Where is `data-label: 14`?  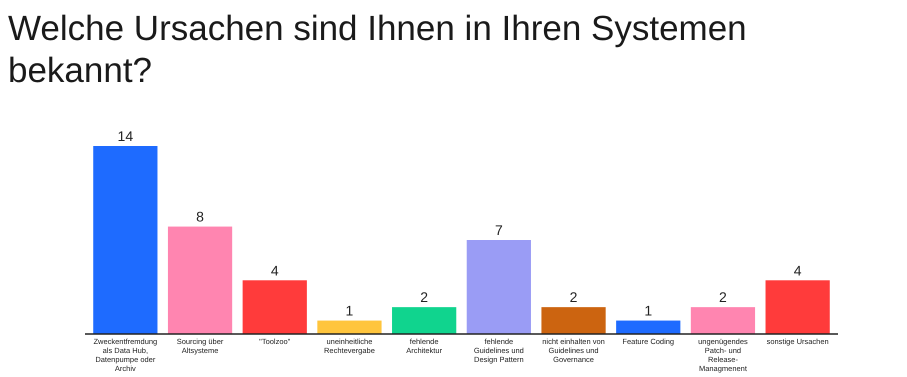 data-label: 14 is located at coordinates (126, 136).